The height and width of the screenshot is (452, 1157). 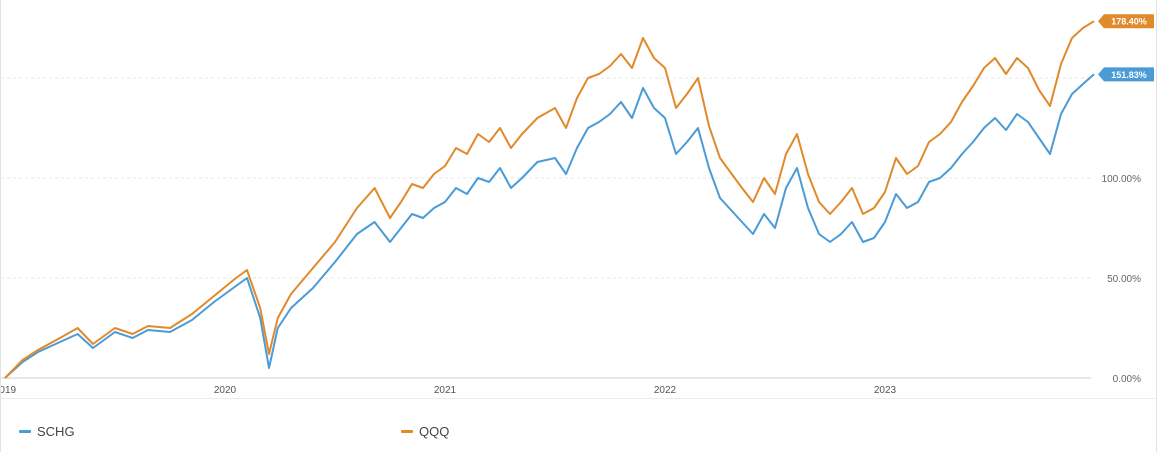 I want to click on y-tick-label: 50.00%, so click(x=1124, y=279).